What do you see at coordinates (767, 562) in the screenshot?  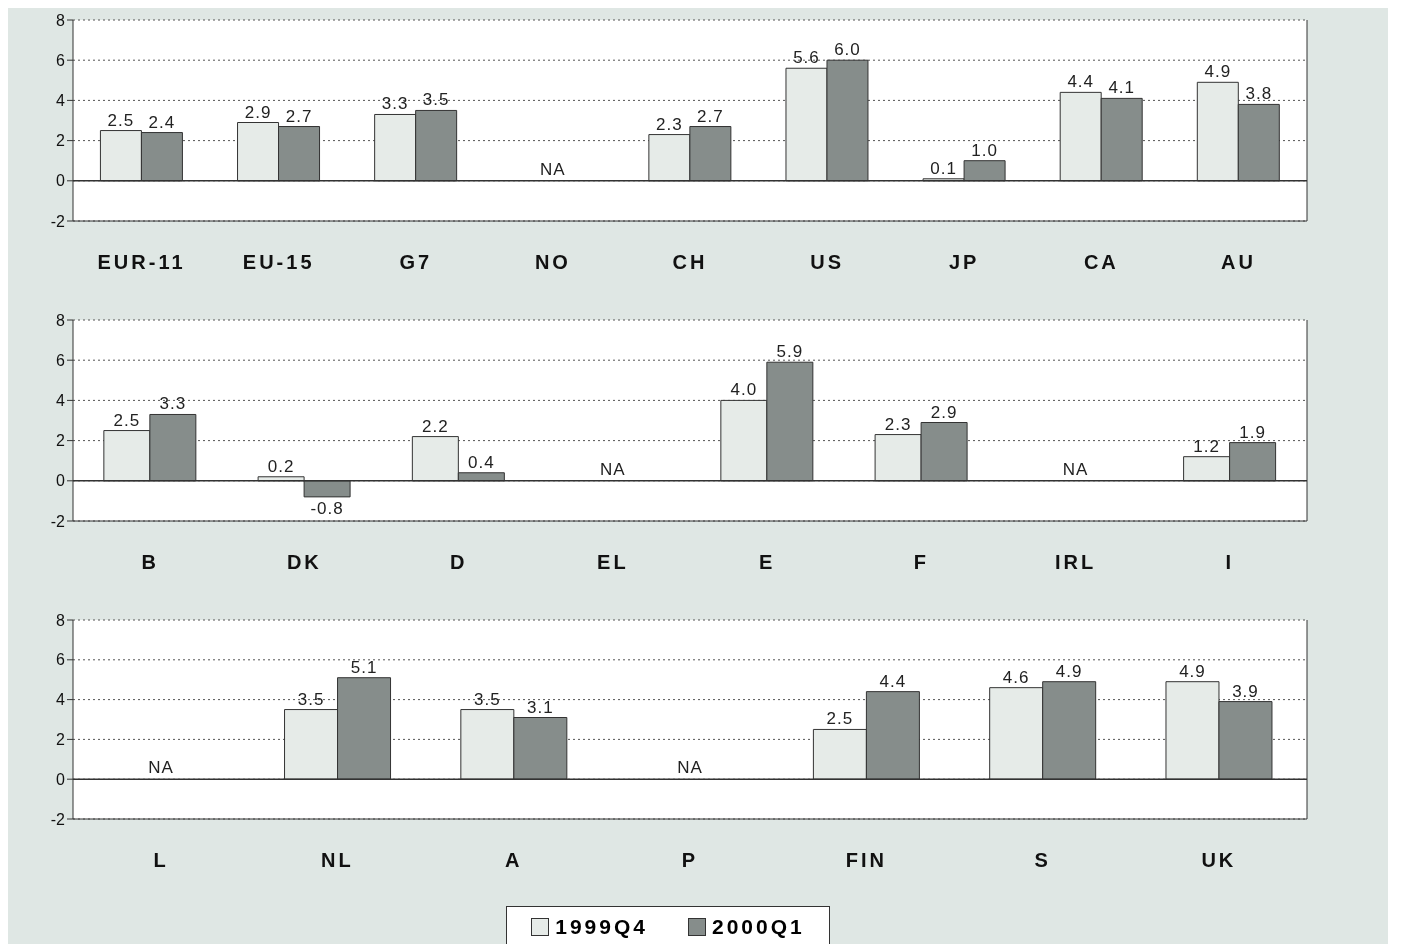 I see `x-tick-label: E` at bounding box center [767, 562].